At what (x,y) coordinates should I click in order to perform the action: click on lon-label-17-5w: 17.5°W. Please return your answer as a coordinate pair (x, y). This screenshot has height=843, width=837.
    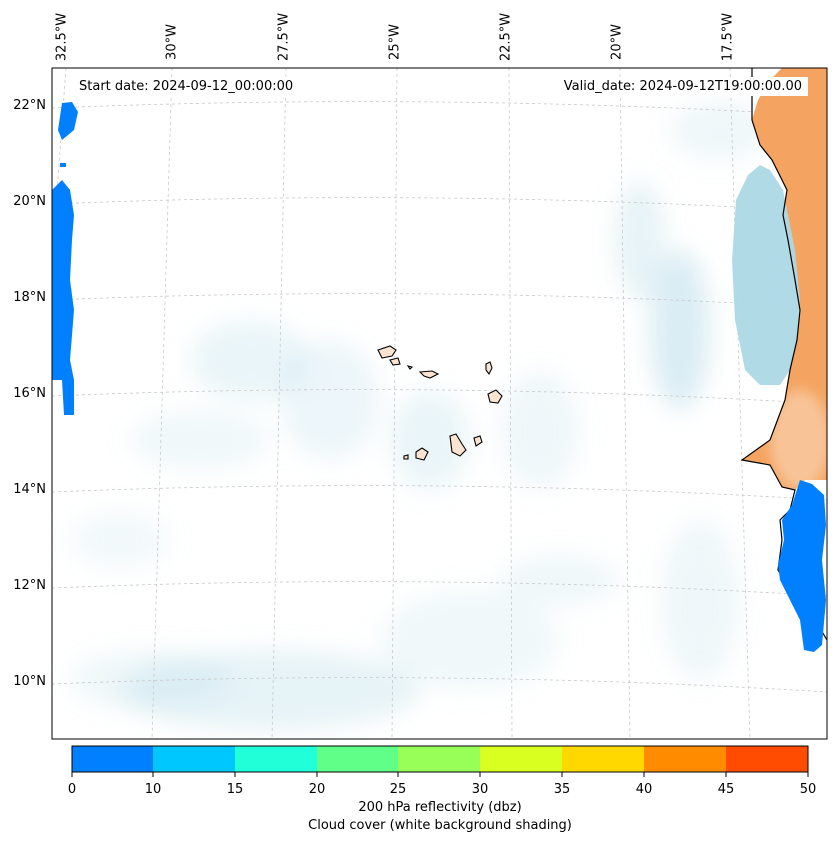
    Looking at the image, I should click on (728, 37).